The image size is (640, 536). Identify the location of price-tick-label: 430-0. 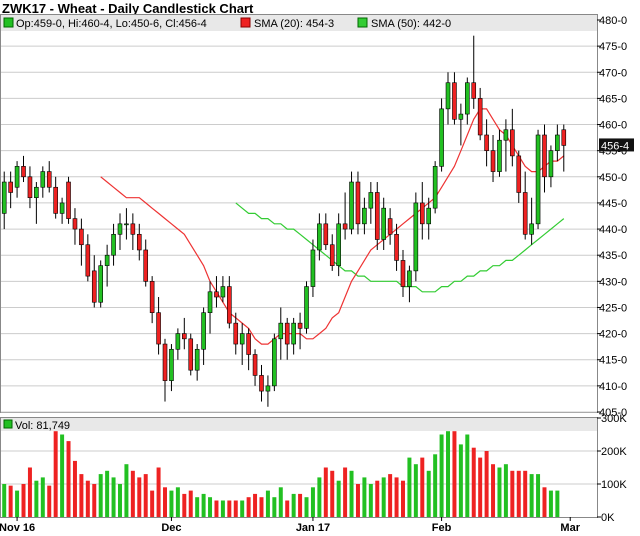
(613, 282).